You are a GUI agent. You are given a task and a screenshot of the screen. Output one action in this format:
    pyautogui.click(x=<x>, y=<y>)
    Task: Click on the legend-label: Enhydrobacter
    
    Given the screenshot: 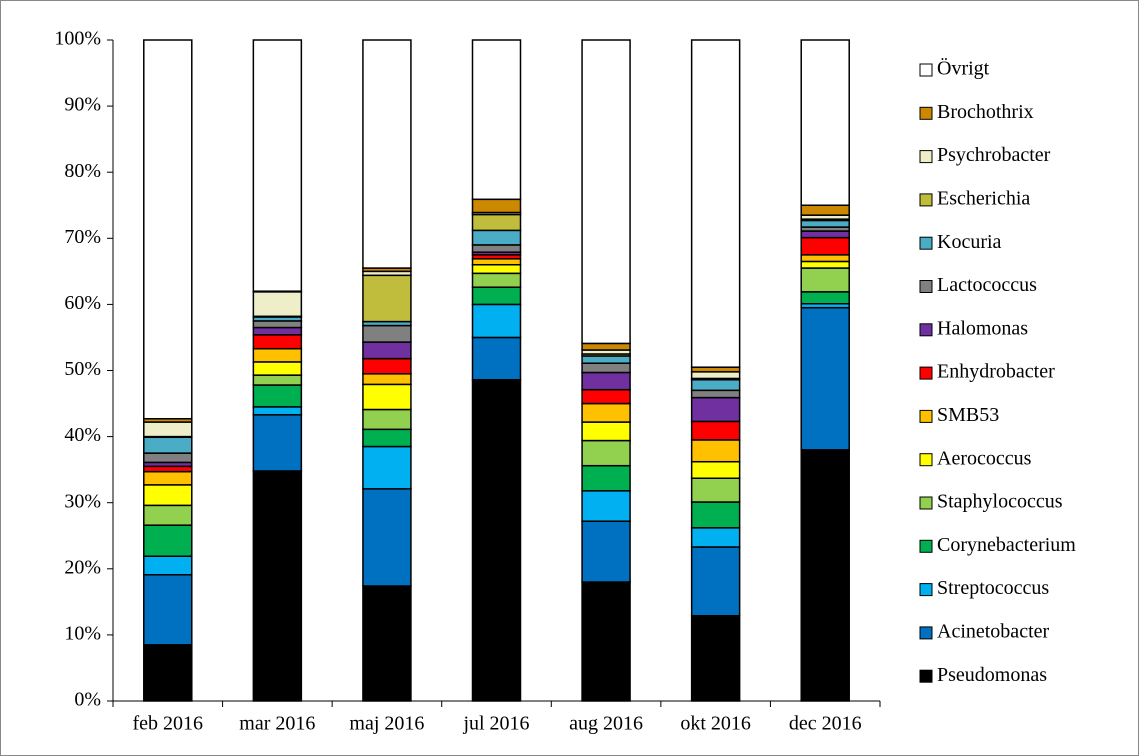 What is the action you would take?
    pyautogui.click(x=996, y=372)
    